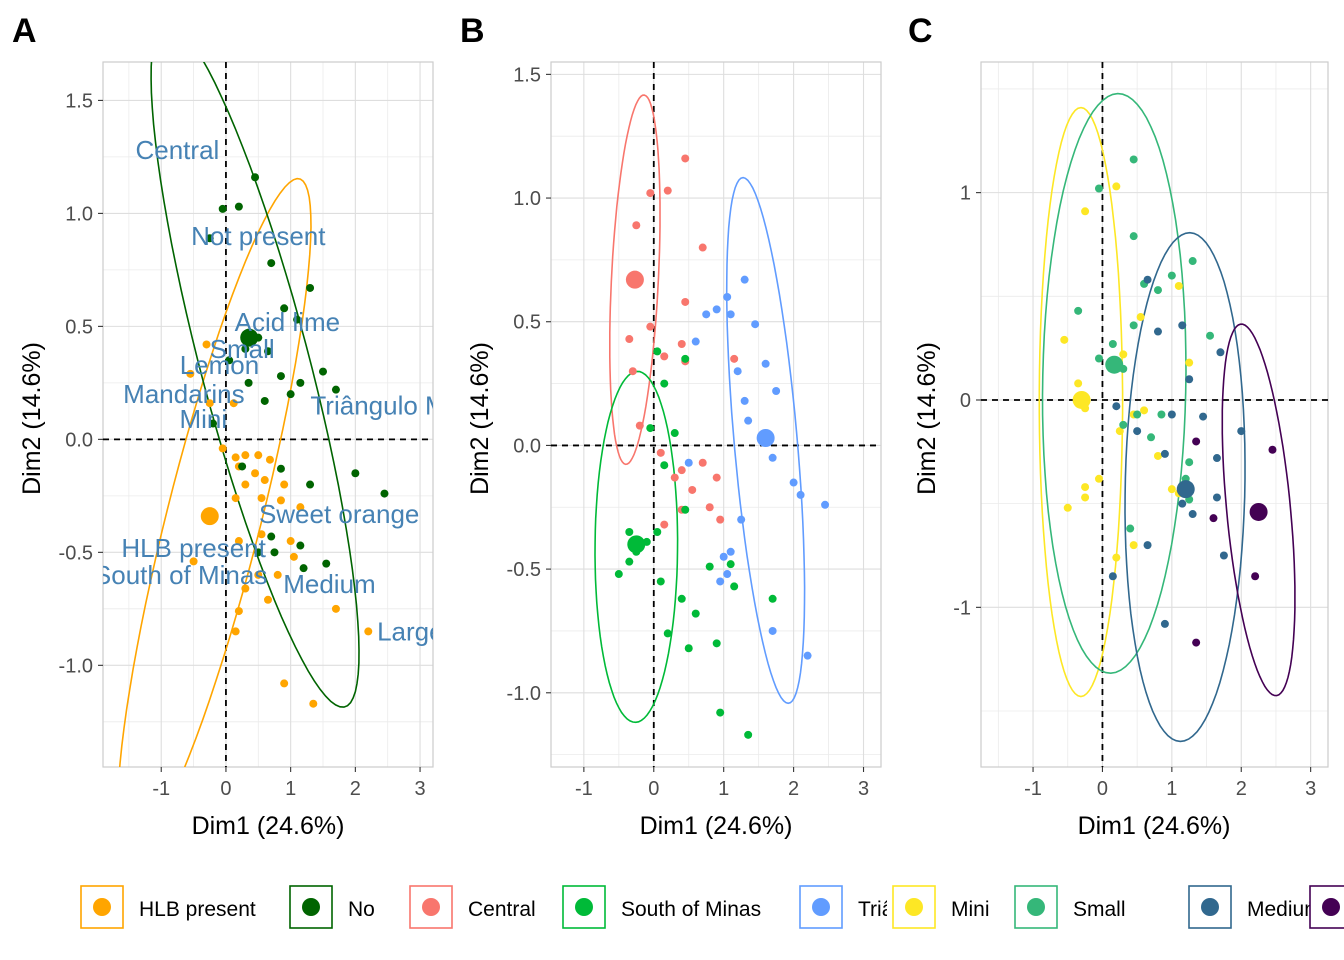 The height and width of the screenshot is (960, 1344). I want to click on legend-label: Central, so click(502, 909).